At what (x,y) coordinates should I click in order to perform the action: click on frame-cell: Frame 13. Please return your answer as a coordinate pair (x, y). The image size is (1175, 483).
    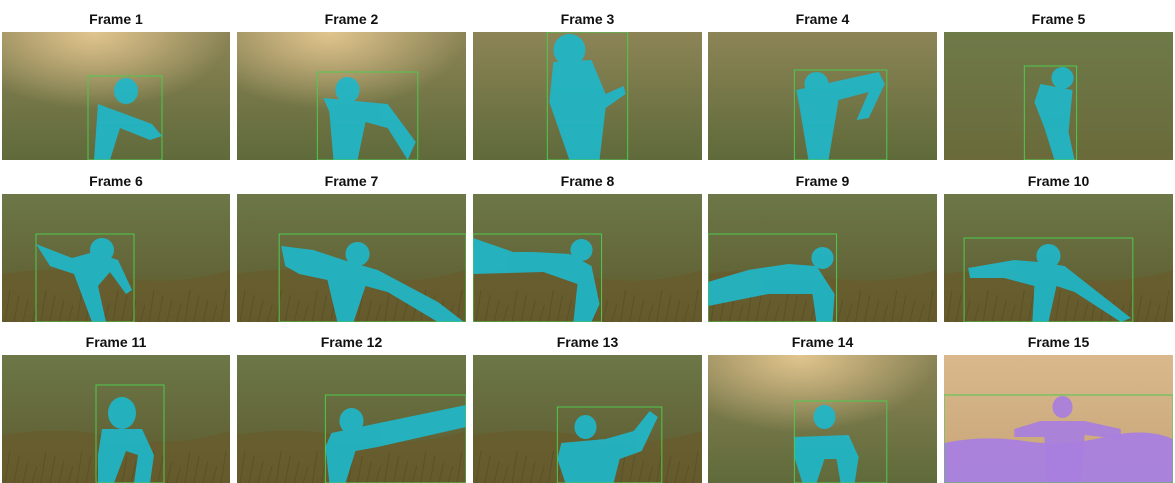
    Looking at the image, I should click on (587, 407).